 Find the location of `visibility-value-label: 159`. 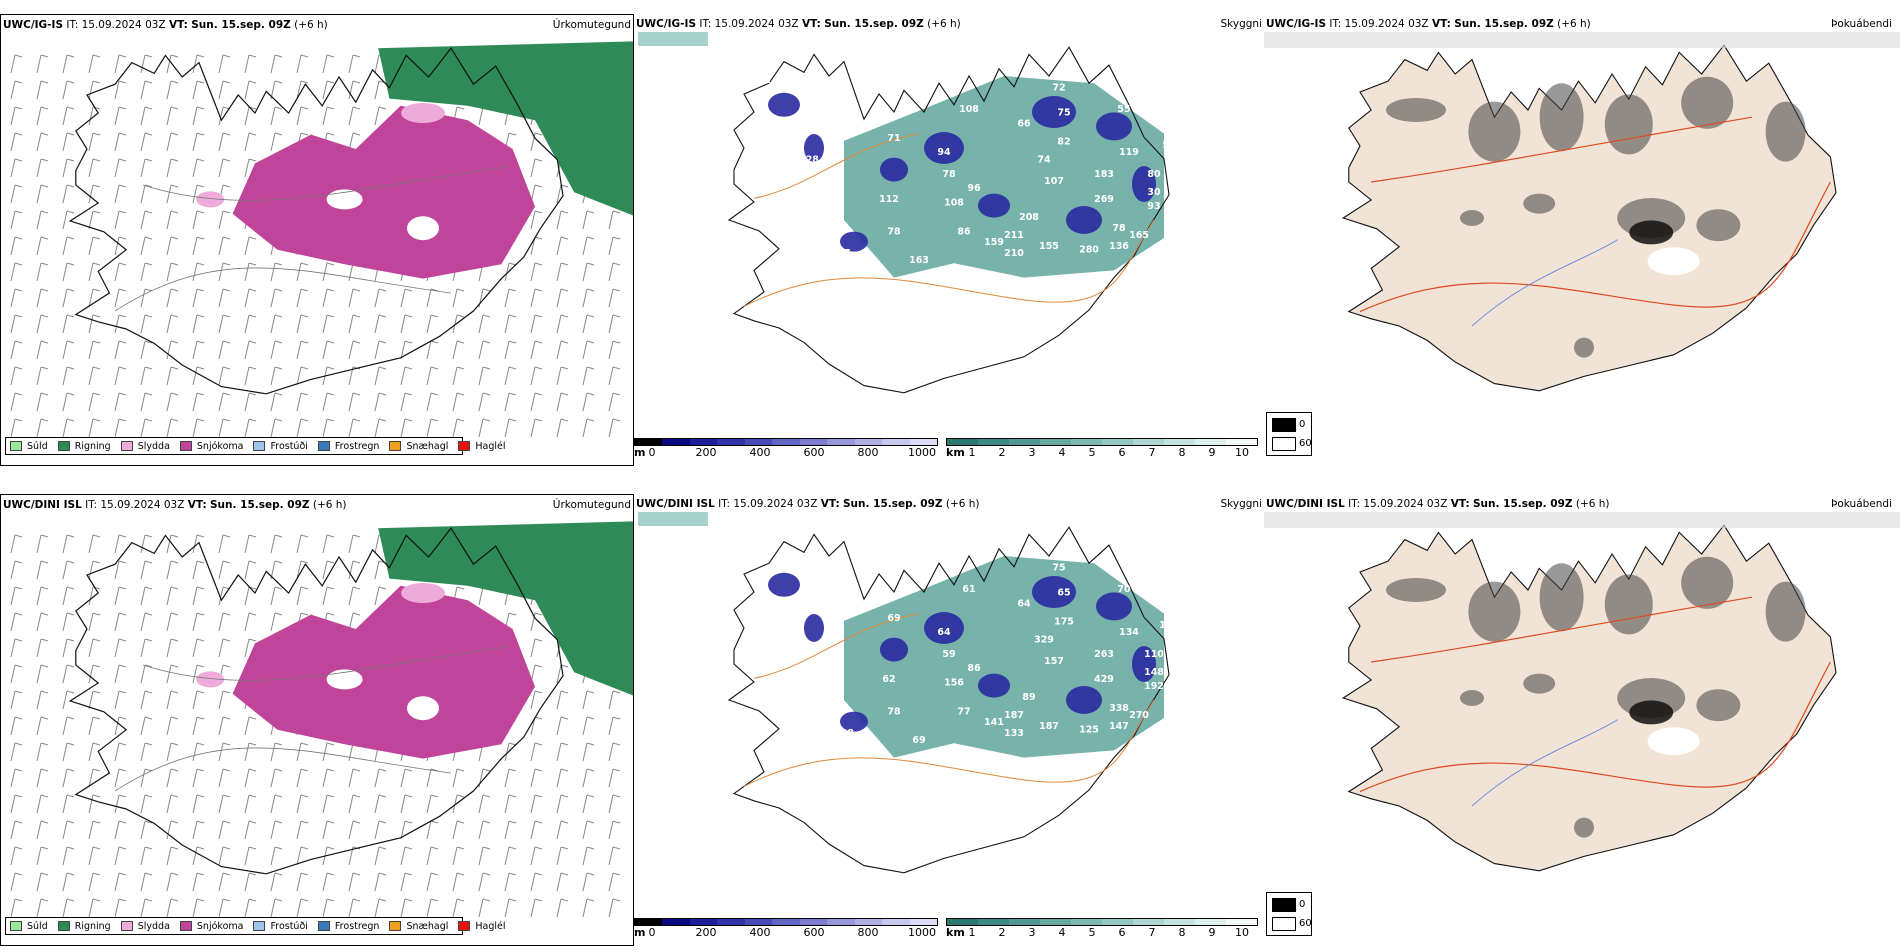

visibility-value-label: 159 is located at coordinates (994, 242).